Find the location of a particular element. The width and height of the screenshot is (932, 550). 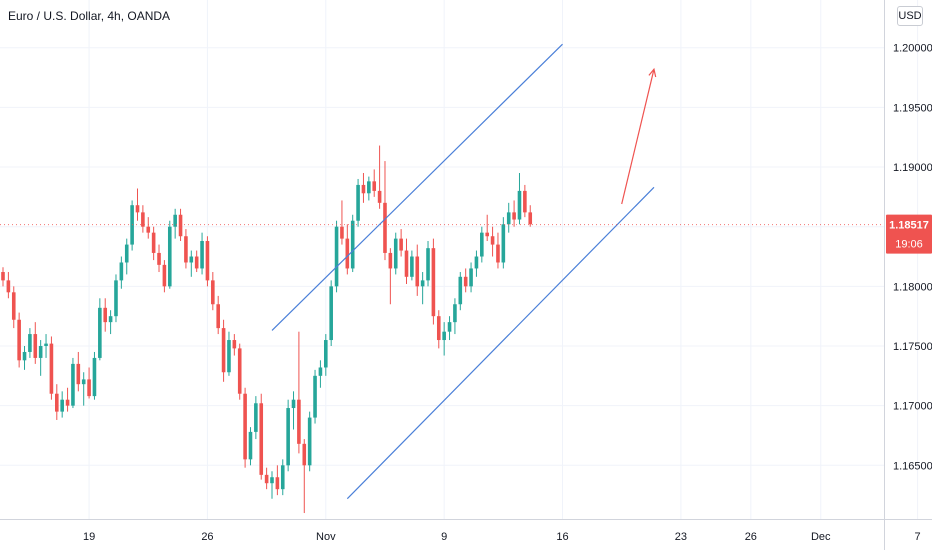

arrow-head-icon is located at coordinates (652, 72).